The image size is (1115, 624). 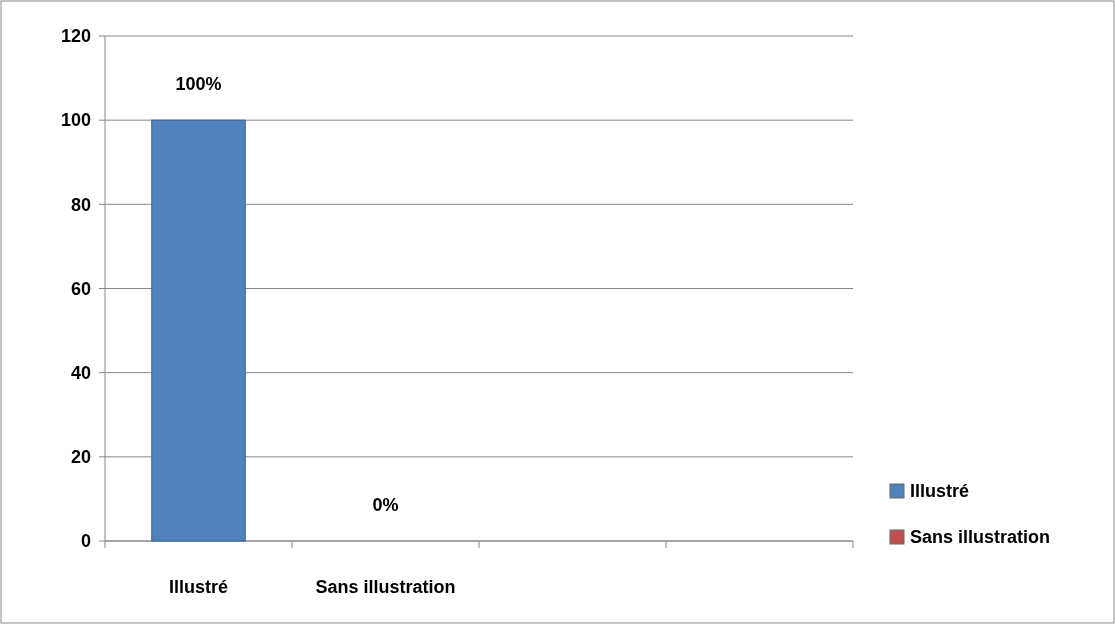 I want to click on y-tick-label: 100, so click(x=75, y=120).